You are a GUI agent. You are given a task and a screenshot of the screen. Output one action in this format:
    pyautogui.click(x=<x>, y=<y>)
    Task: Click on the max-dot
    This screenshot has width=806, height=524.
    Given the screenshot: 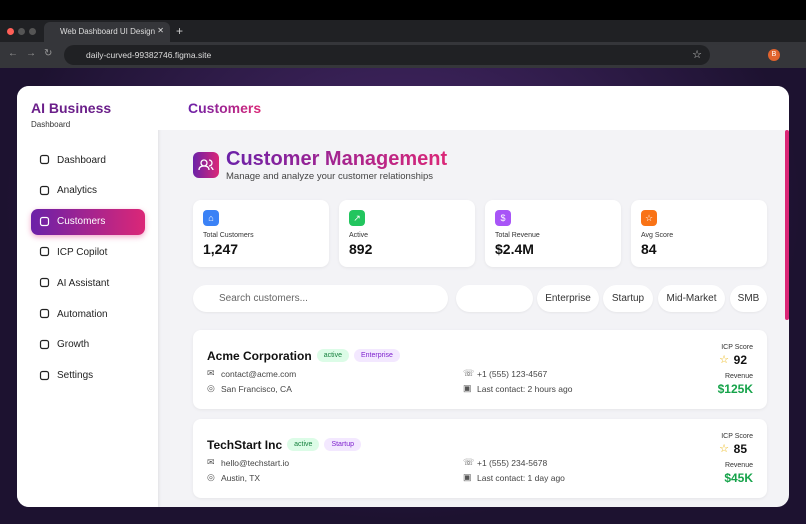 What is the action you would take?
    pyautogui.click(x=32, y=31)
    